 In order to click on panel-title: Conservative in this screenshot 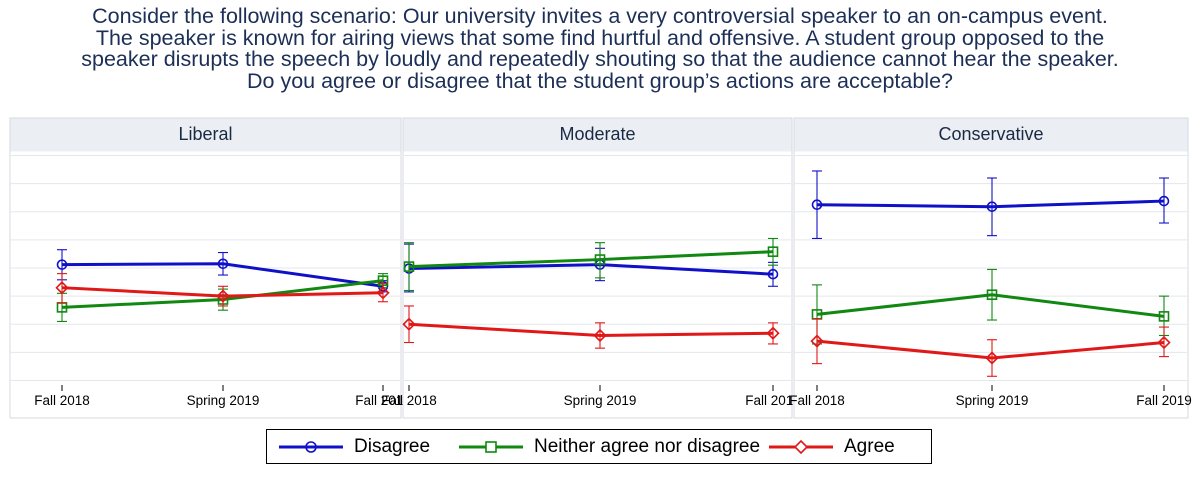, I will do `click(990, 134)`.